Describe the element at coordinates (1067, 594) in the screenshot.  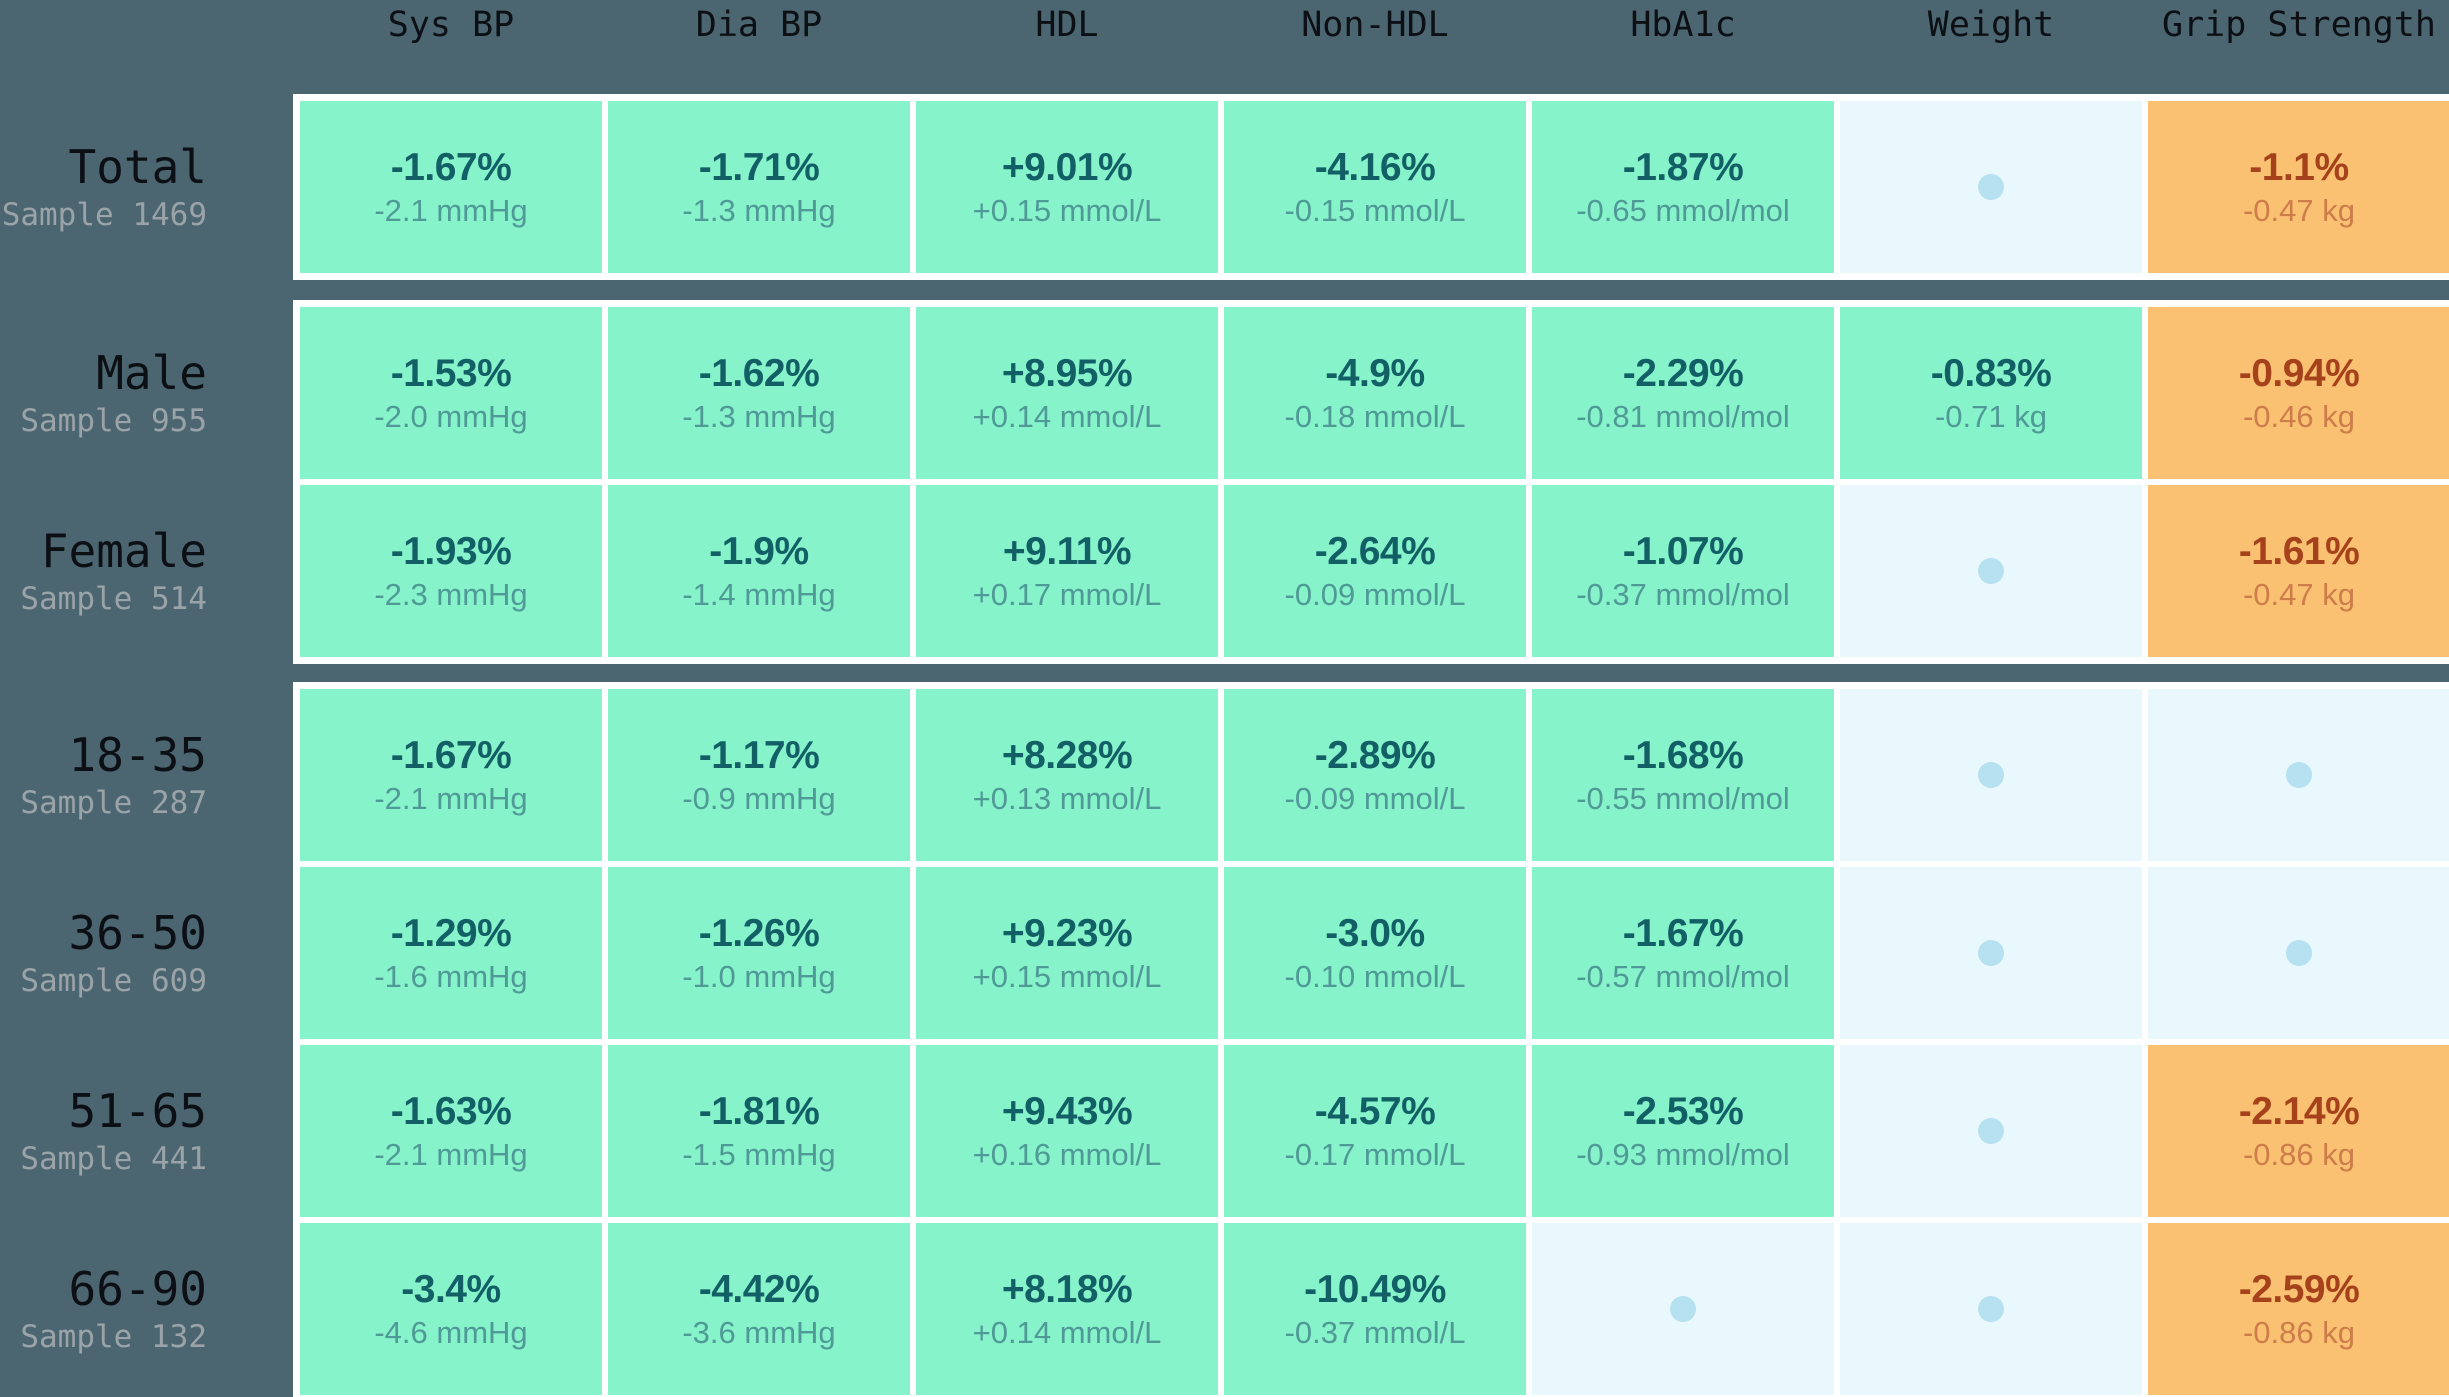
I see `cell-absolute-change: +0.17 mmol/L` at that location.